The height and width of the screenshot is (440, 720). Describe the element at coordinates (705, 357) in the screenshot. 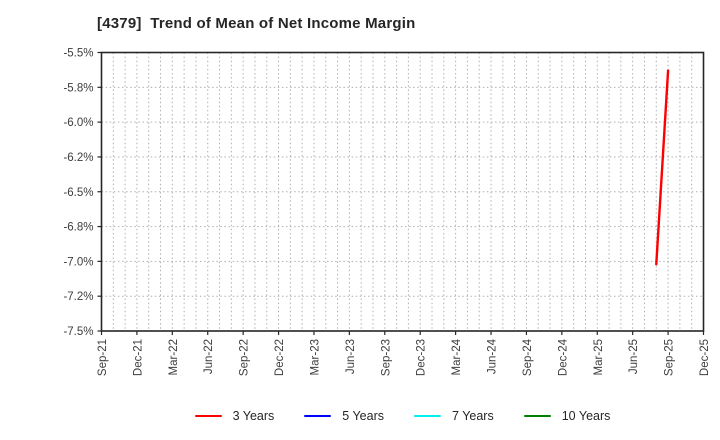

I see `x-tick-label: Dec-25` at that location.